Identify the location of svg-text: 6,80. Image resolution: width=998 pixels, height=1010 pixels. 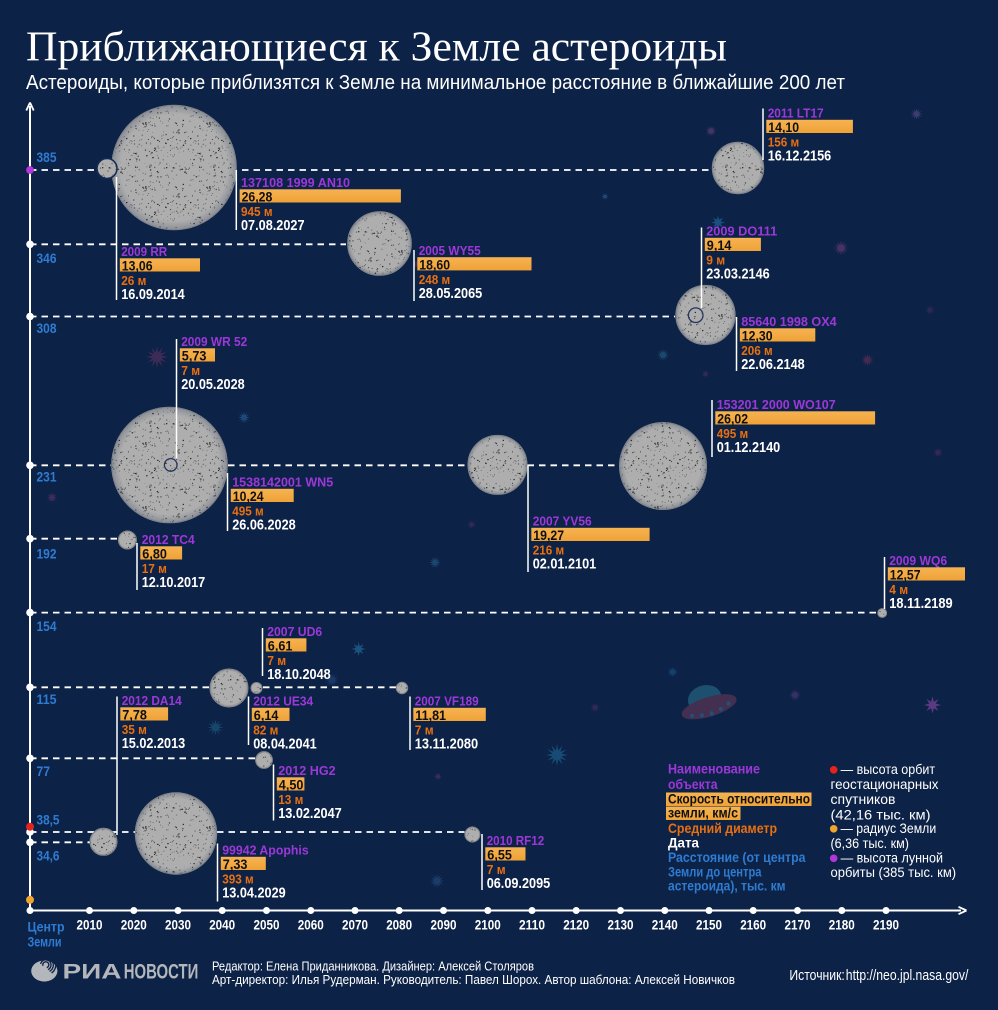
(154, 553).